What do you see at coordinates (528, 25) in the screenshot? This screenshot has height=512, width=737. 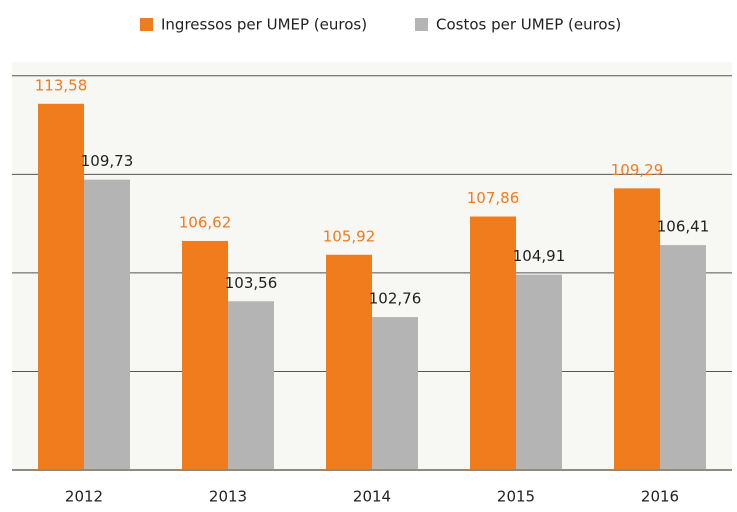 I see `legend-label: Costos per UMEP (euros)` at bounding box center [528, 25].